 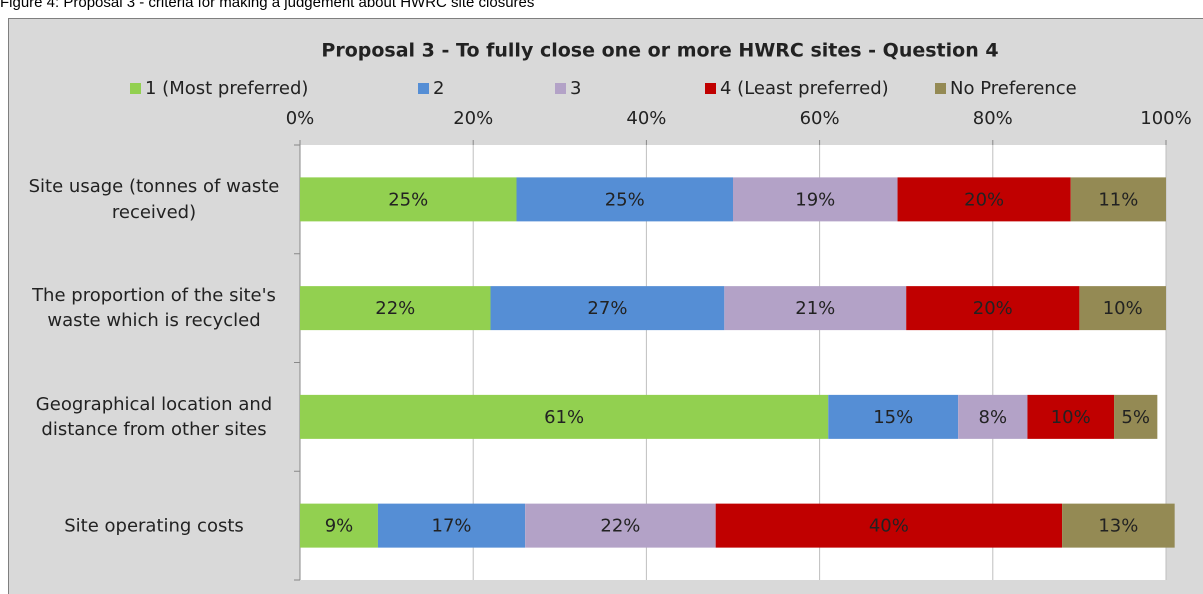 I want to click on data-label: 17%, so click(x=452, y=526).